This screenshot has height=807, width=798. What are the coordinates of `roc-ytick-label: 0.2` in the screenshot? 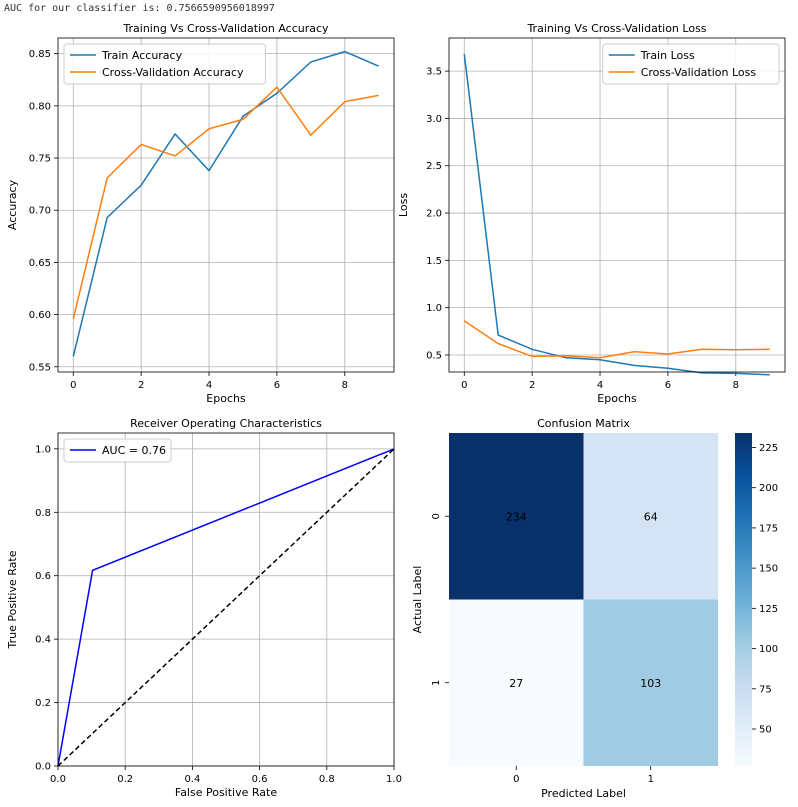 It's located at (43, 703).